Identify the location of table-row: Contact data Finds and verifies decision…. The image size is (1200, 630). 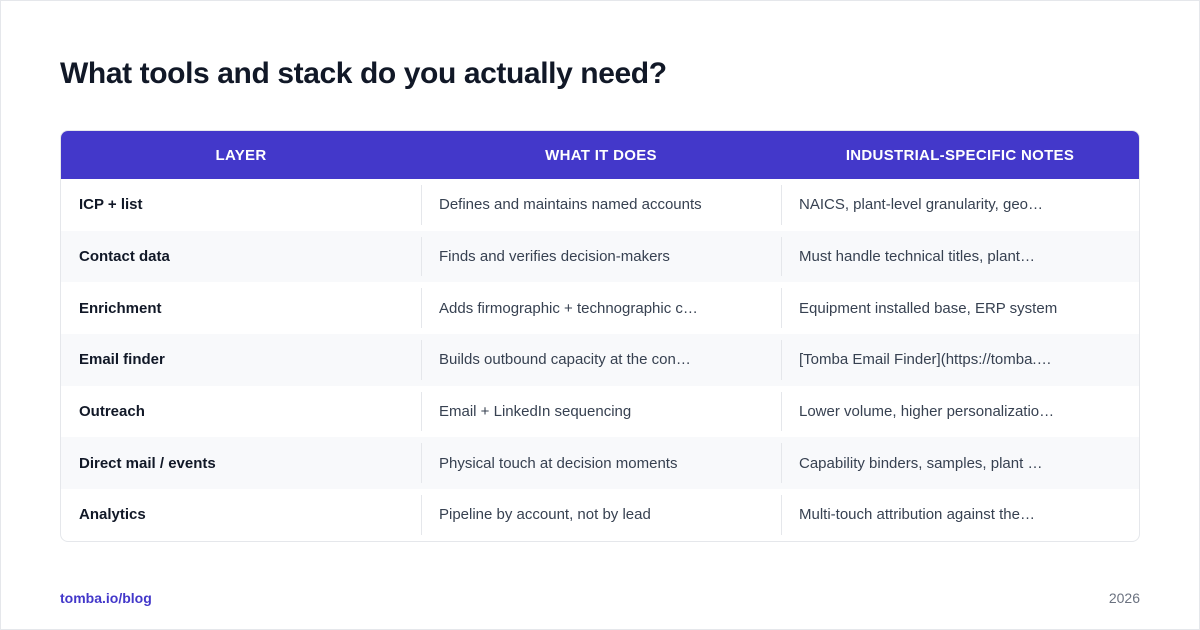
(600, 256).